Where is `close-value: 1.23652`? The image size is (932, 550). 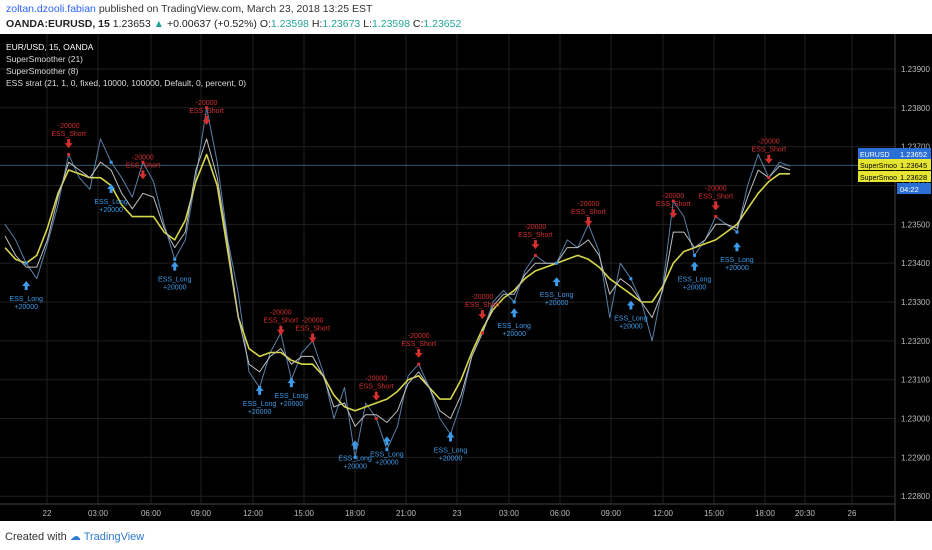 close-value: 1.23652 is located at coordinates (442, 24).